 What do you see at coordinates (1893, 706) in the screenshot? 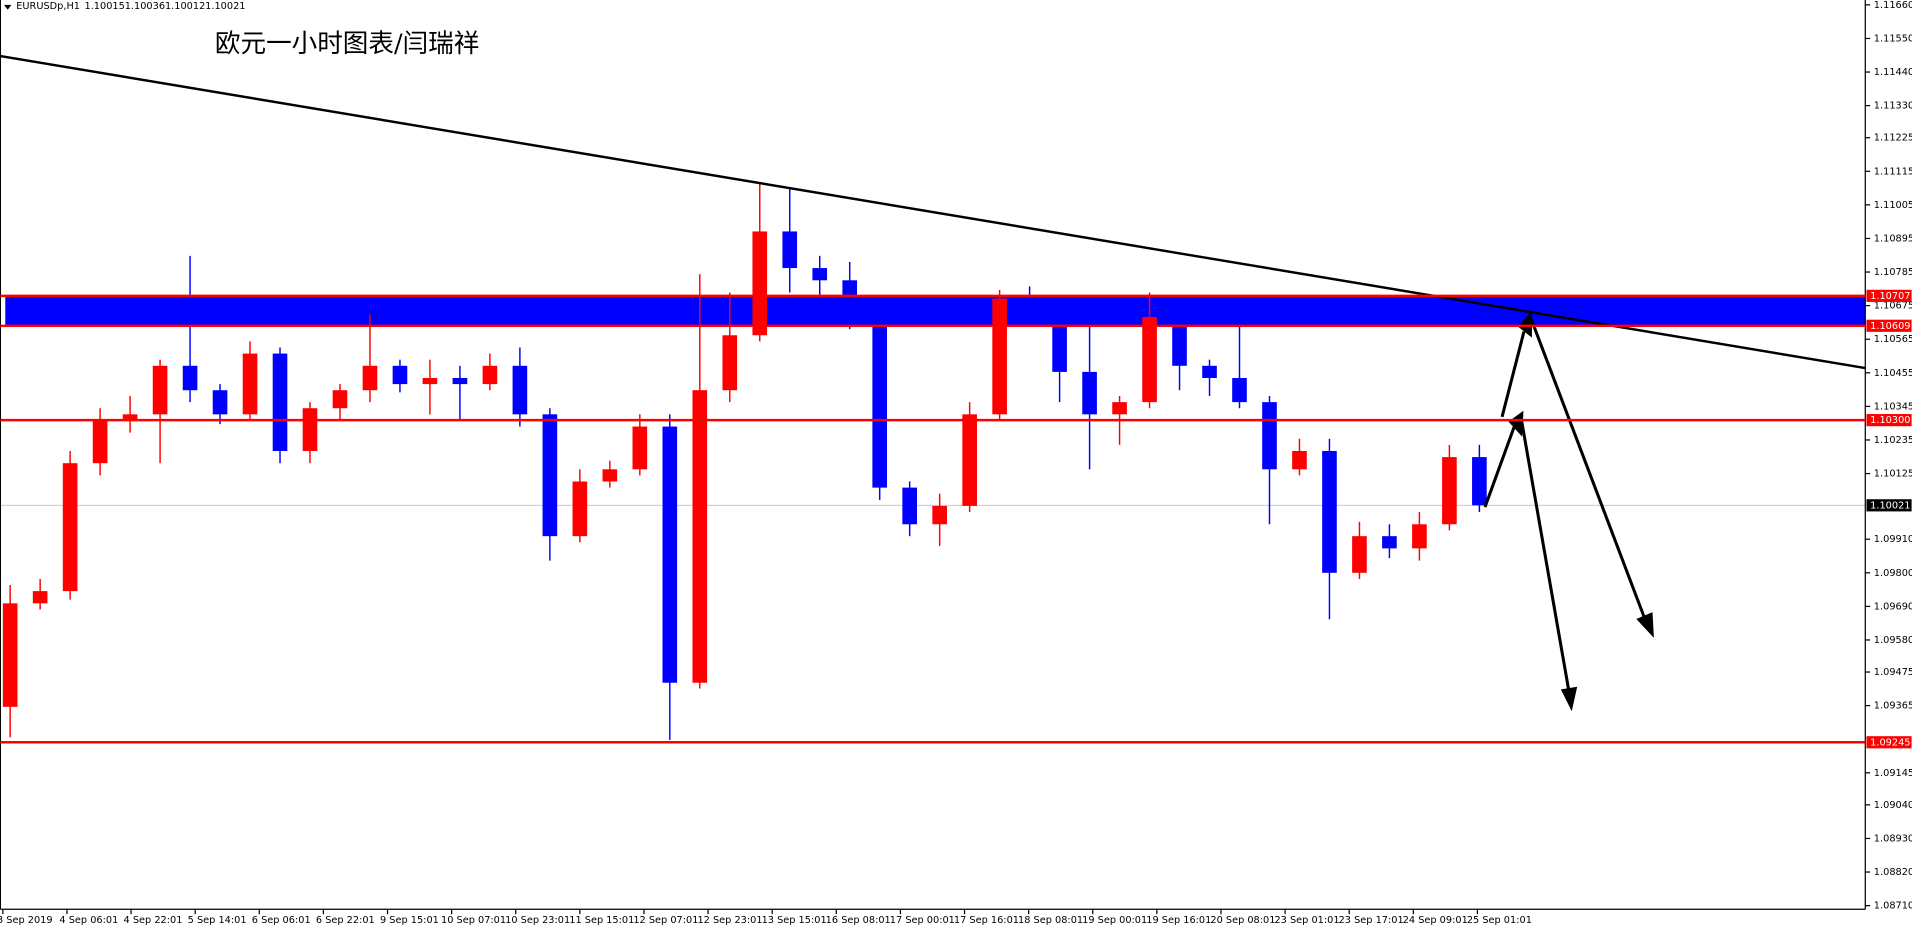
I see `y-tick-label: 1.09365` at bounding box center [1893, 706].